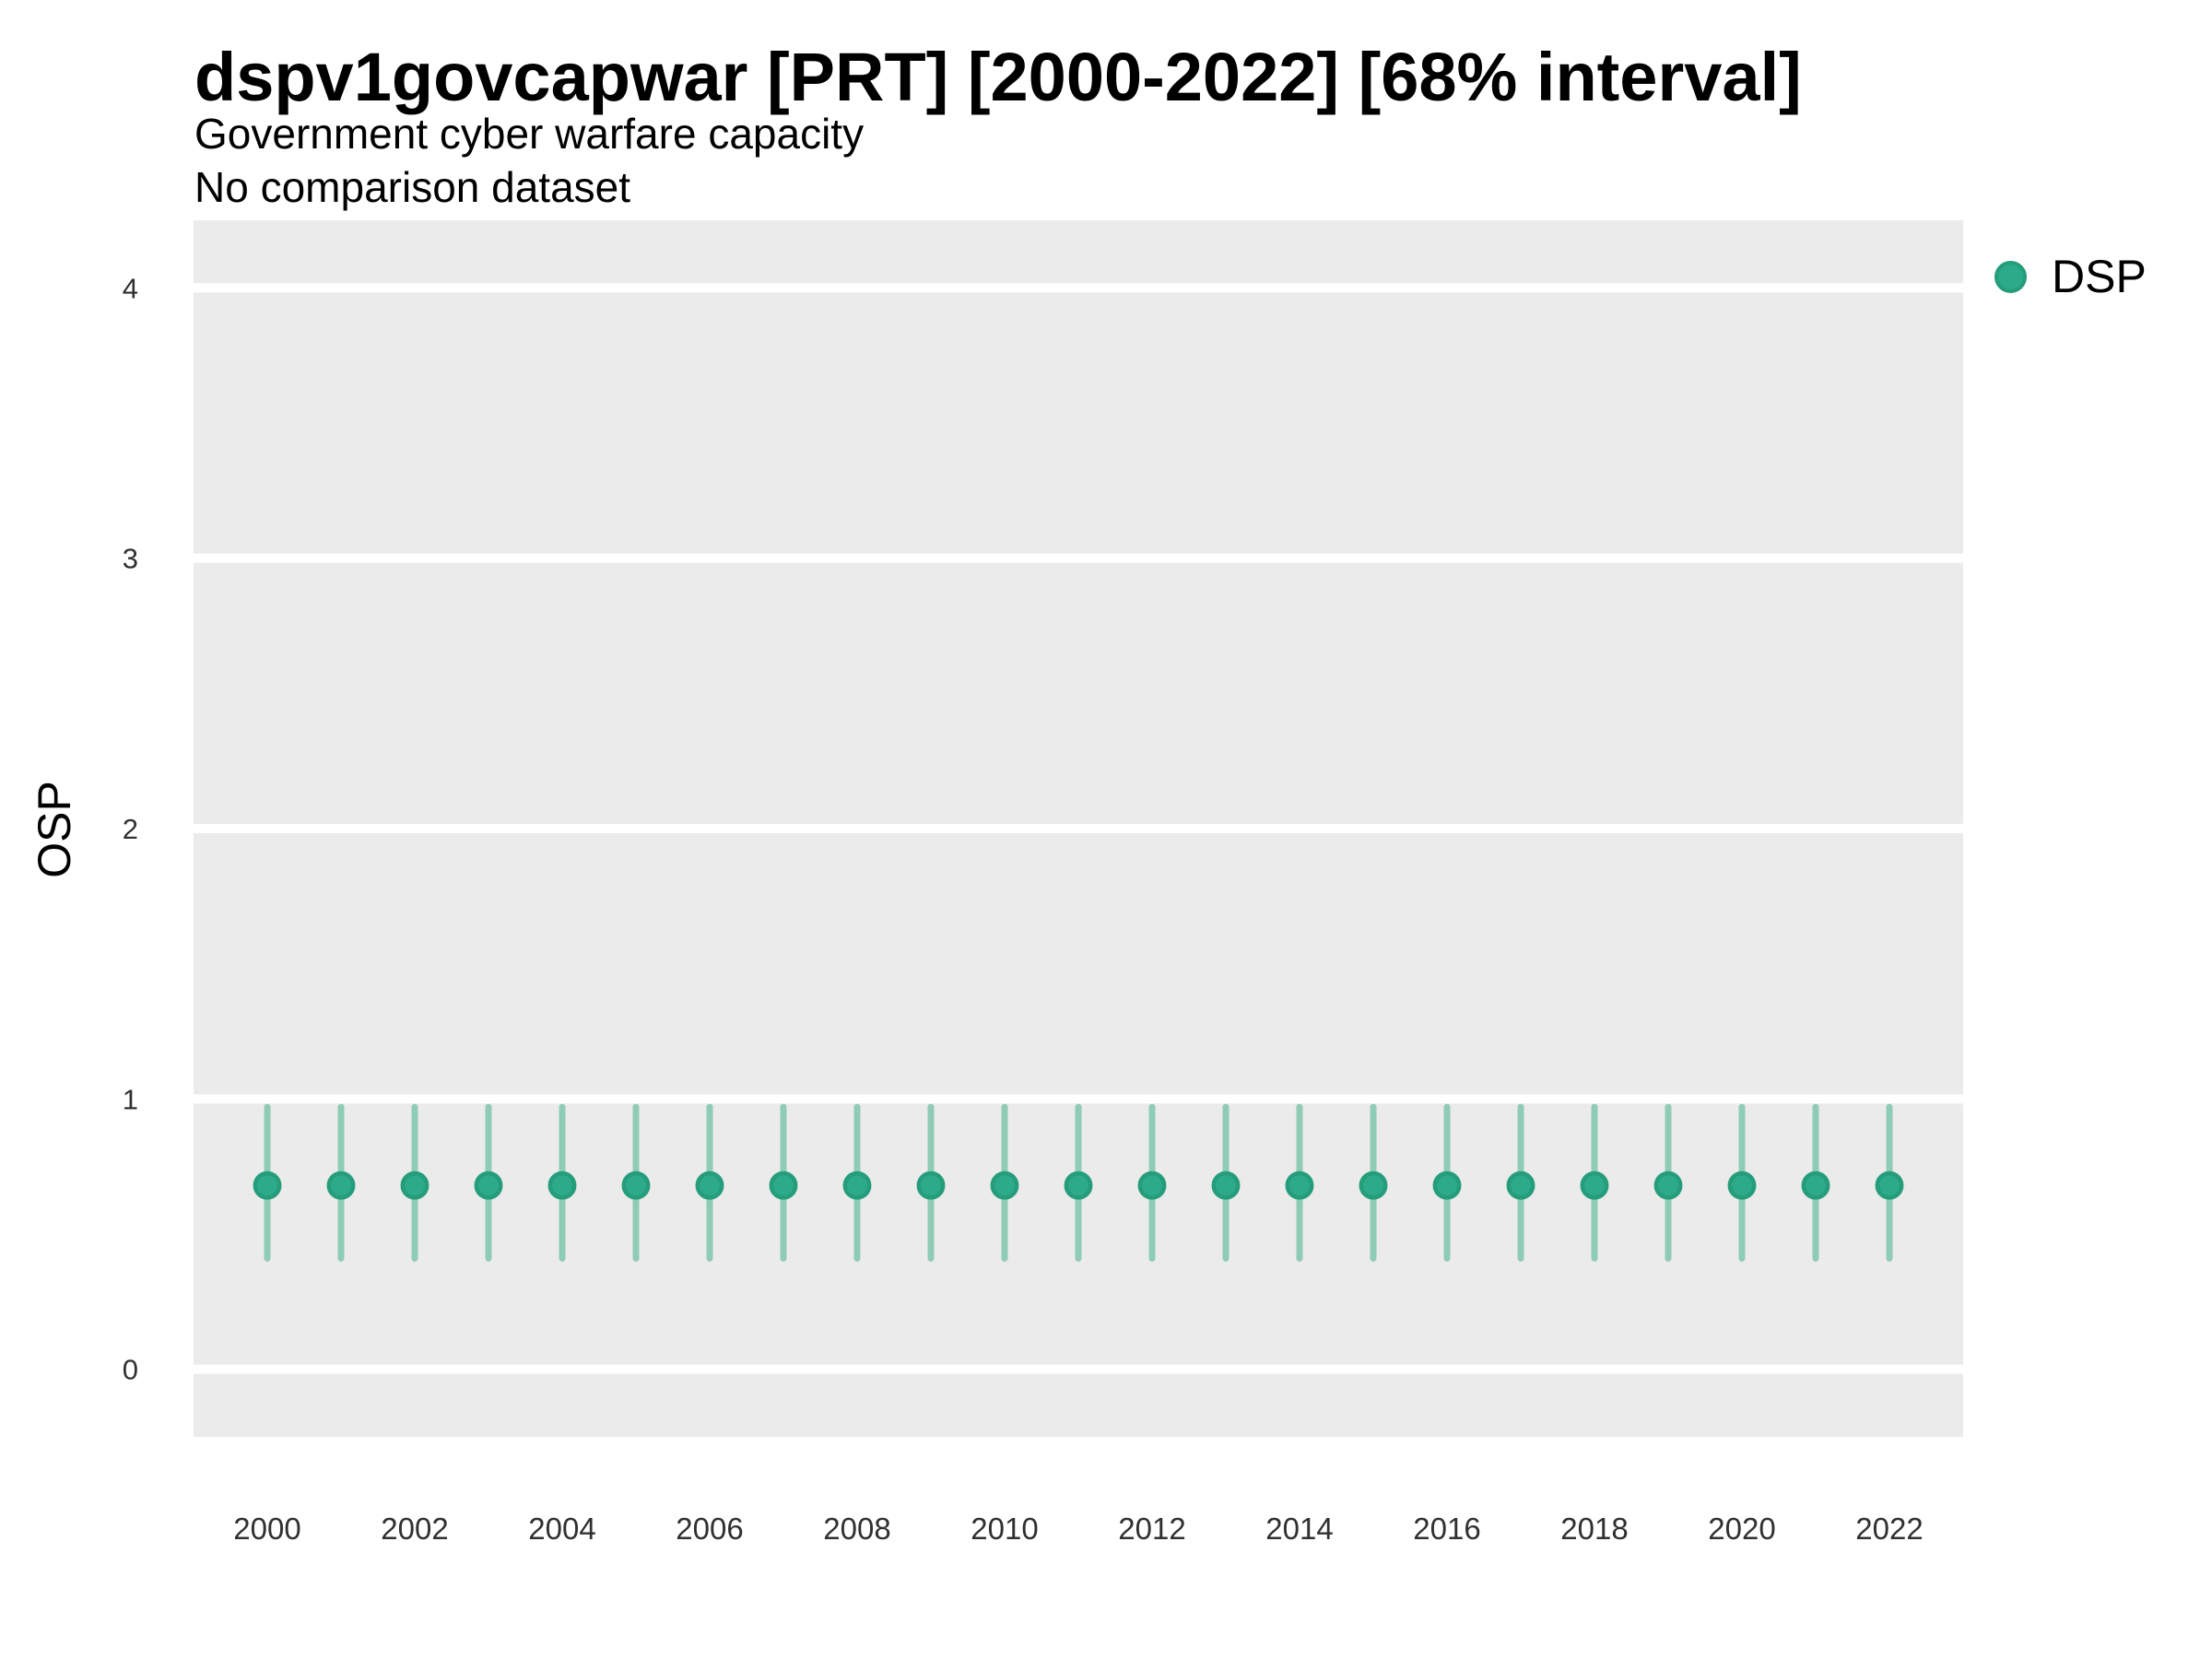 This screenshot has width=2212, height=1659. I want to click on y-tick-label-4: 4, so click(130, 288).